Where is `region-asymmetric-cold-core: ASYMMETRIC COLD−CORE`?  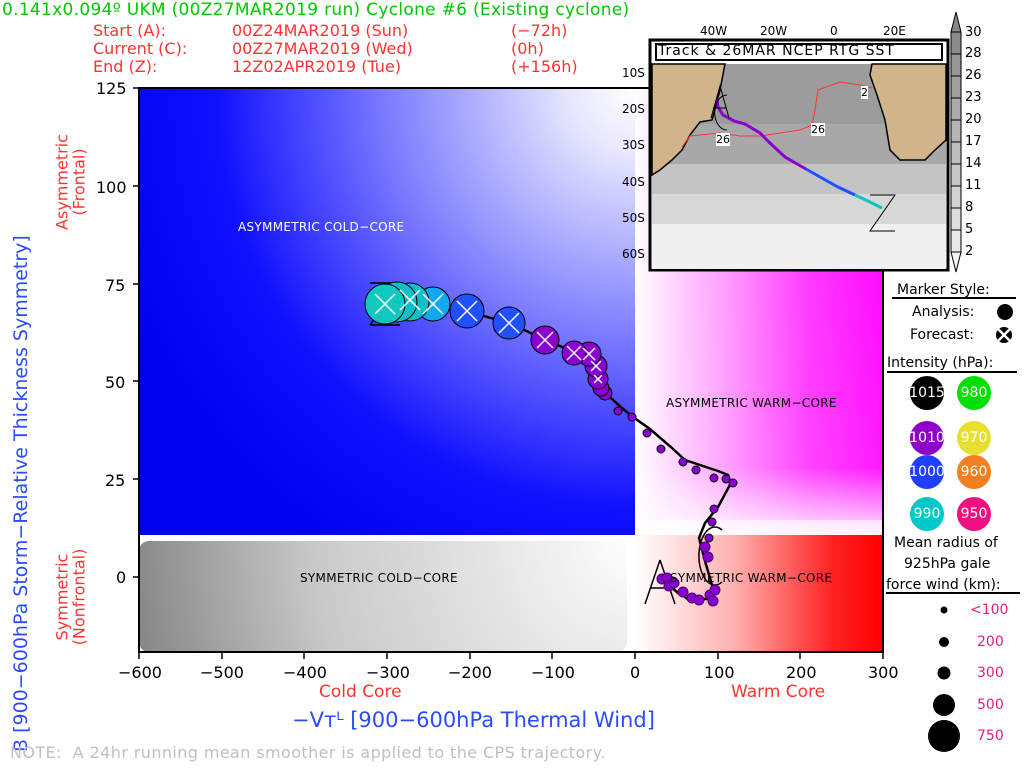
region-asymmetric-cold-core: ASYMMETRIC COLD−CORE is located at coordinates (321, 227).